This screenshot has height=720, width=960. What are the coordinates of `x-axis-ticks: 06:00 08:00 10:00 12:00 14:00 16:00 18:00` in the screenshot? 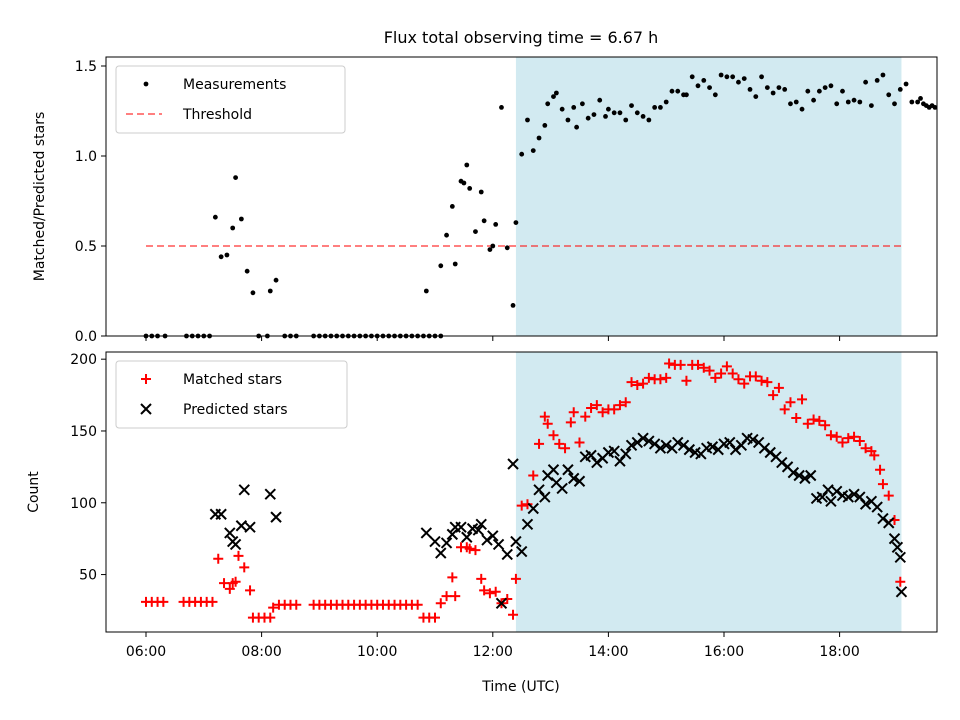 It's located at (493, 646).